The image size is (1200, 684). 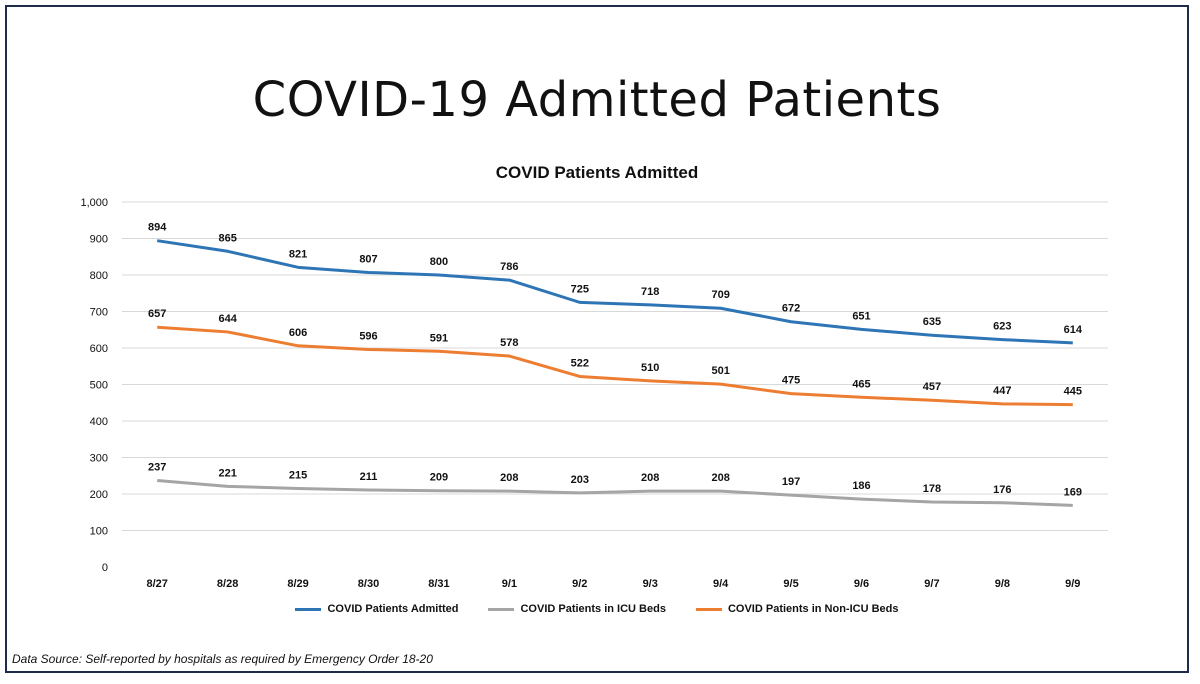 I want to click on data-label: 475, so click(x=791, y=381).